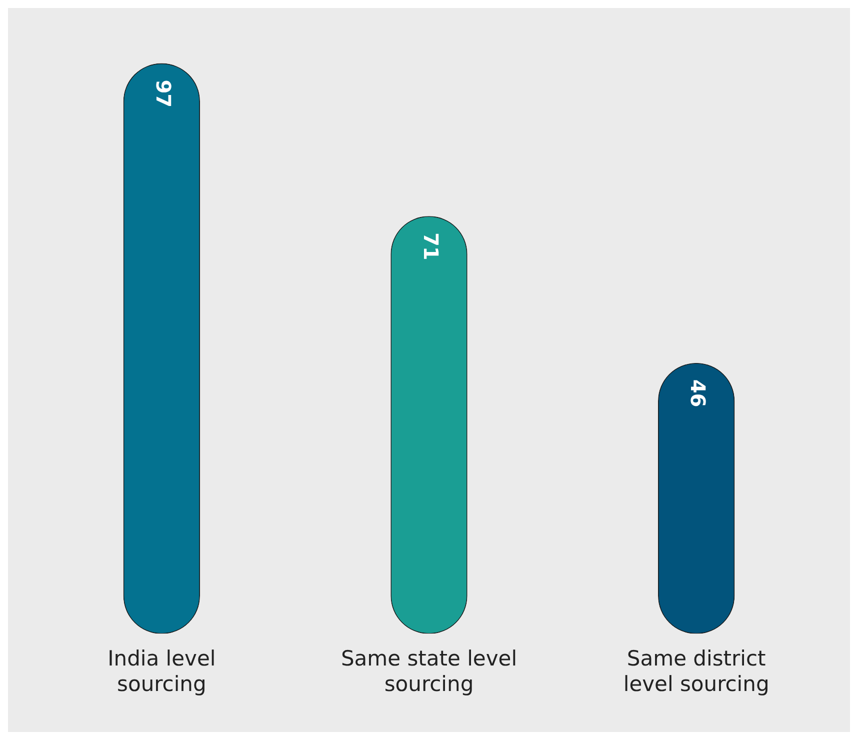 The width and height of the screenshot is (858, 740). I want to click on data-label: 71, so click(430, 246).